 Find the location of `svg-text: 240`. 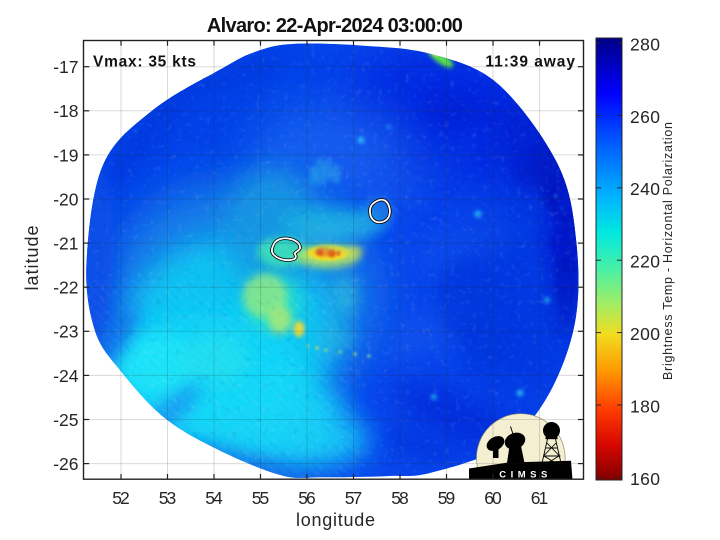

svg-text: 240 is located at coordinates (645, 189).